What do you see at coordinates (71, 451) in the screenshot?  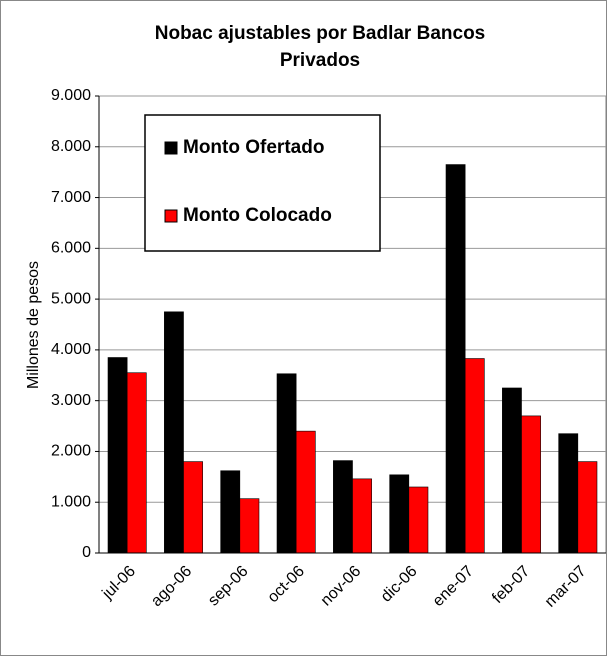 I see `y-tick-label: 2.000` at bounding box center [71, 451].